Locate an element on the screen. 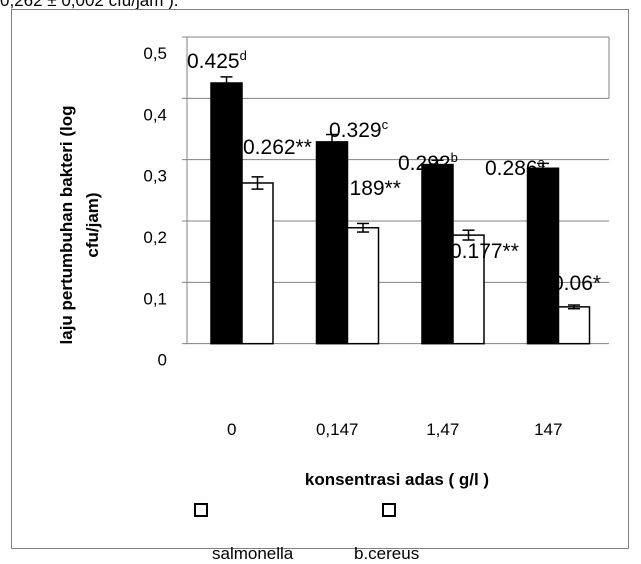 The image size is (641, 564). y-axis-label: laju pertumbuhan bakteri (log cfu/jam) is located at coordinates (79, 225).